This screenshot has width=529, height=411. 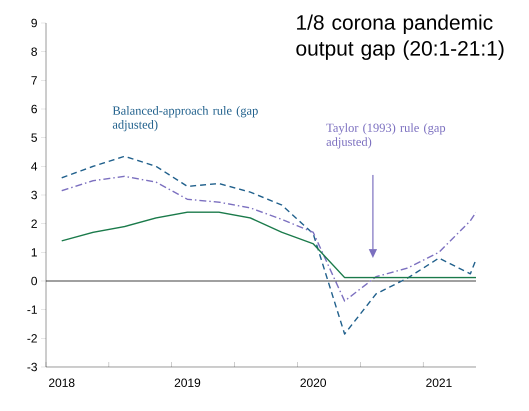 I want to click on x-tick-label: 2020, so click(x=313, y=382).